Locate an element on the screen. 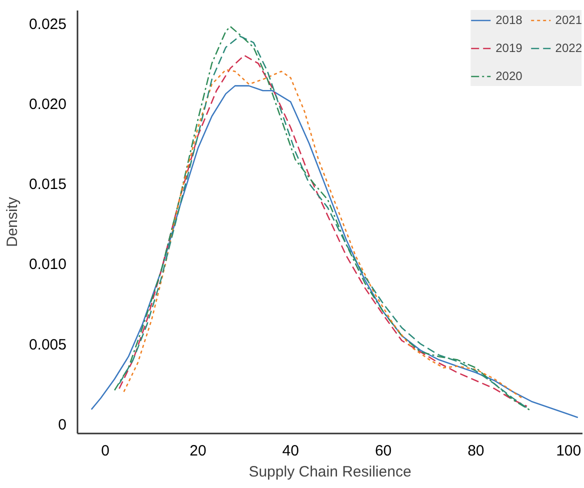  legend-label: 2022 is located at coordinates (568, 48).